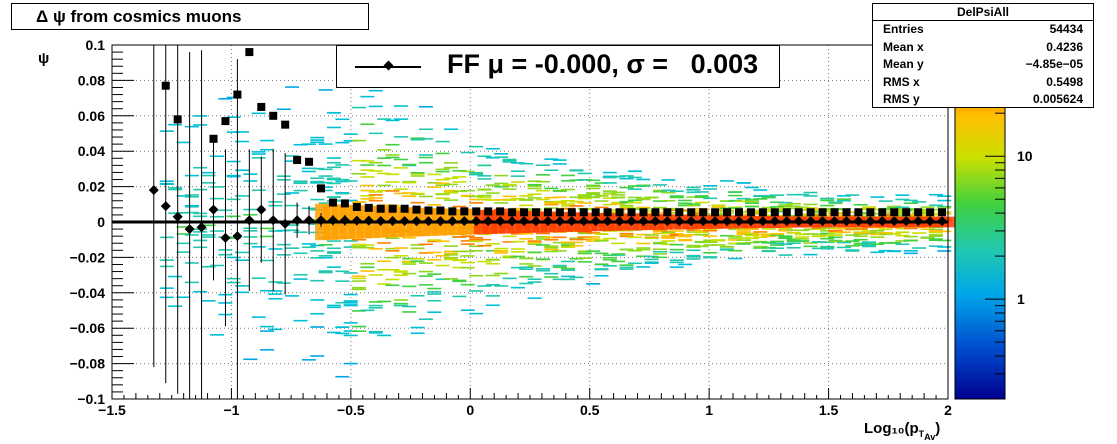  I want to click on stats-value: 0.5498, so click(1064, 81).